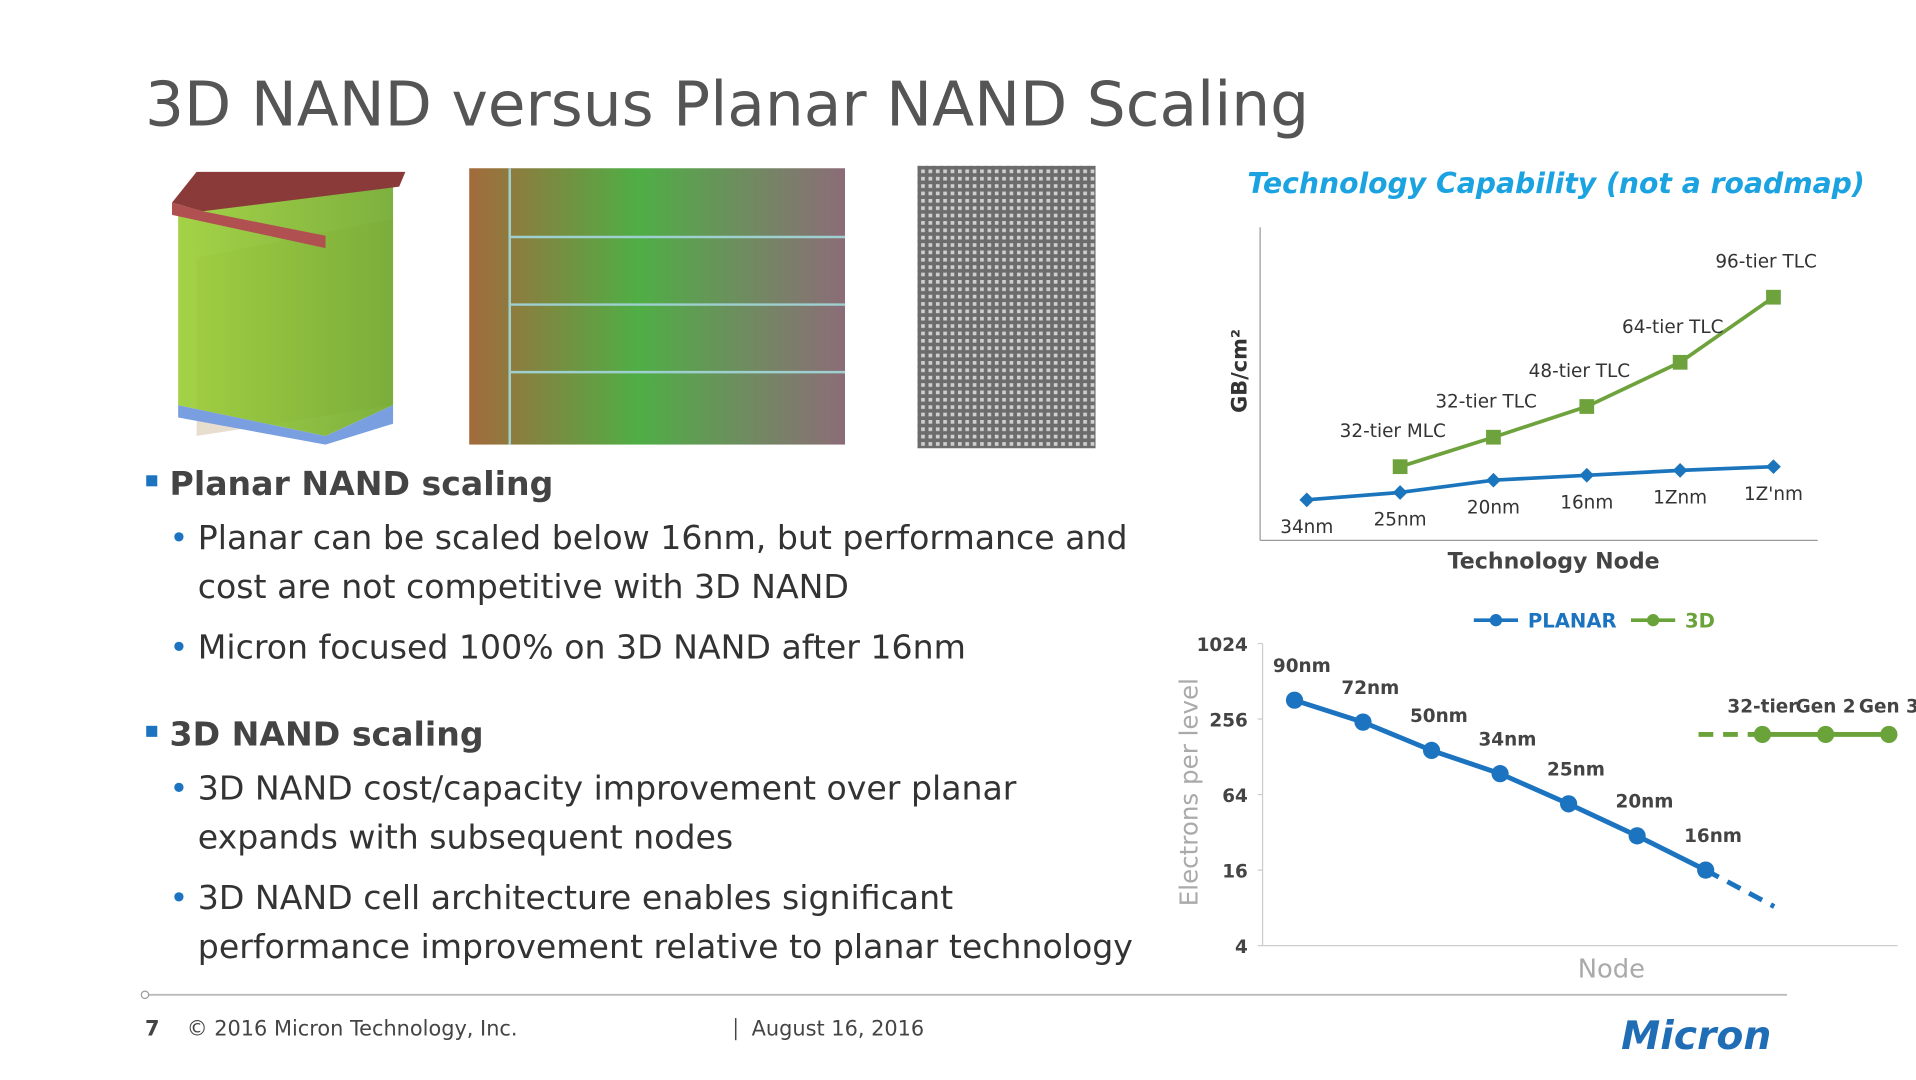 The image size is (1916, 1080). What do you see at coordinates (1555, 183) in the screenshot?
I see `chart-title: Technology Capability (not a roadmap)` at bounding box center [1555, 183].